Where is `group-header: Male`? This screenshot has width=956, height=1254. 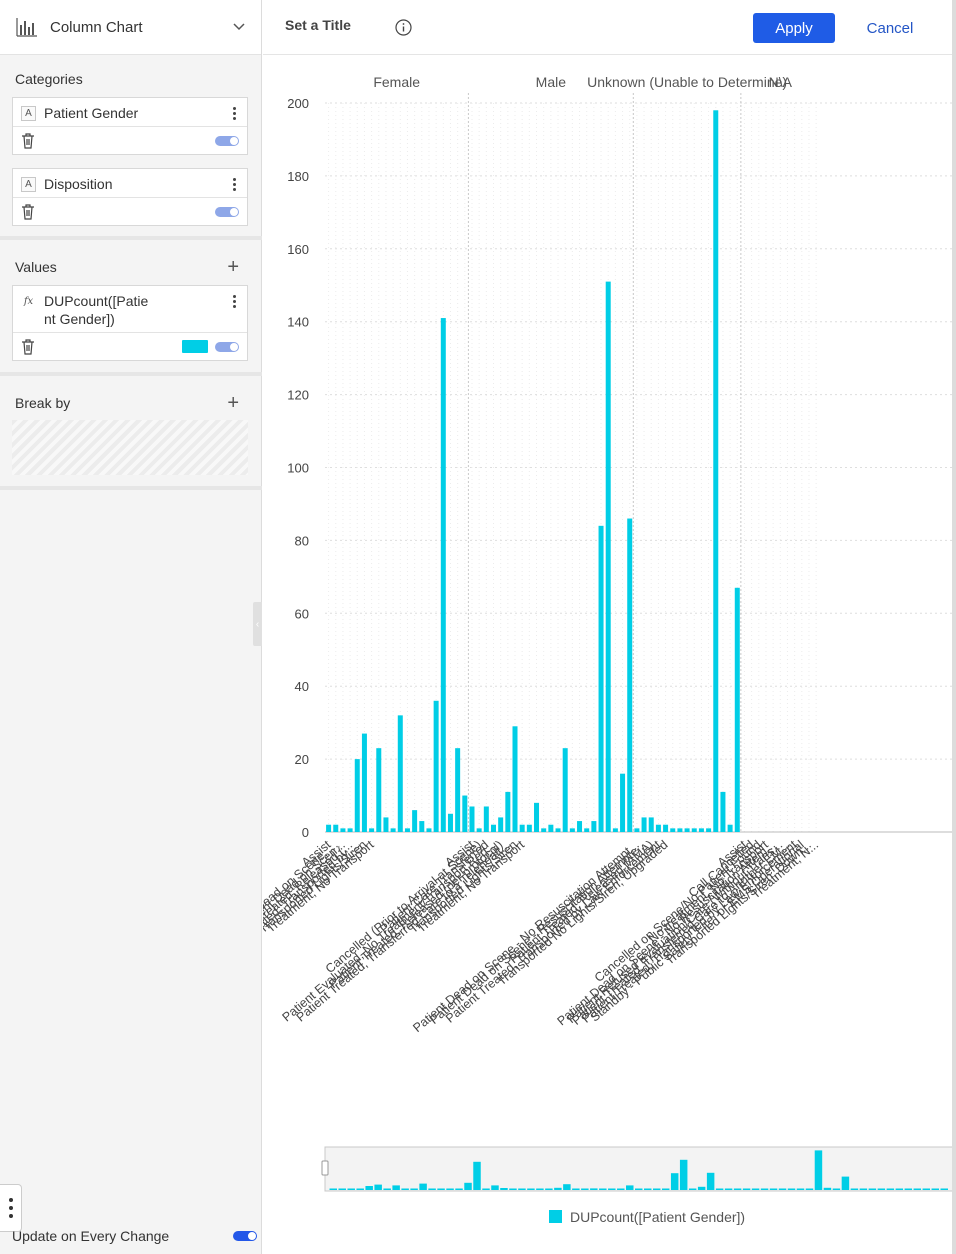
group-header: Male is located at coordinates (551, 82).